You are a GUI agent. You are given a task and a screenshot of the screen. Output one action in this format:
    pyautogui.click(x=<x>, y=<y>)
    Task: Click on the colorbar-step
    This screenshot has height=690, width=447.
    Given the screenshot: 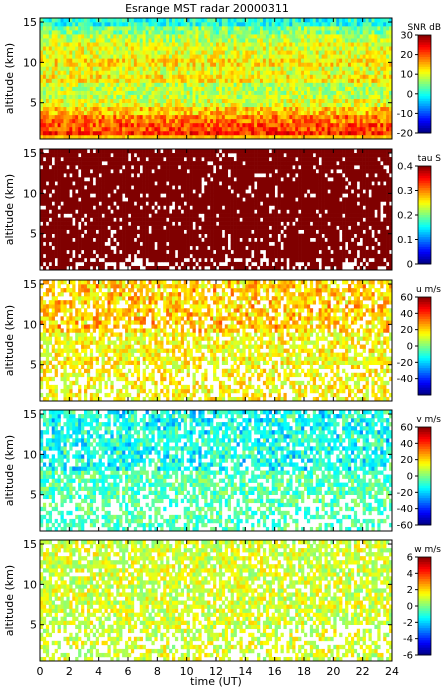 What is the action you would take?
    pyautogui.click(x=424, y=85)
    